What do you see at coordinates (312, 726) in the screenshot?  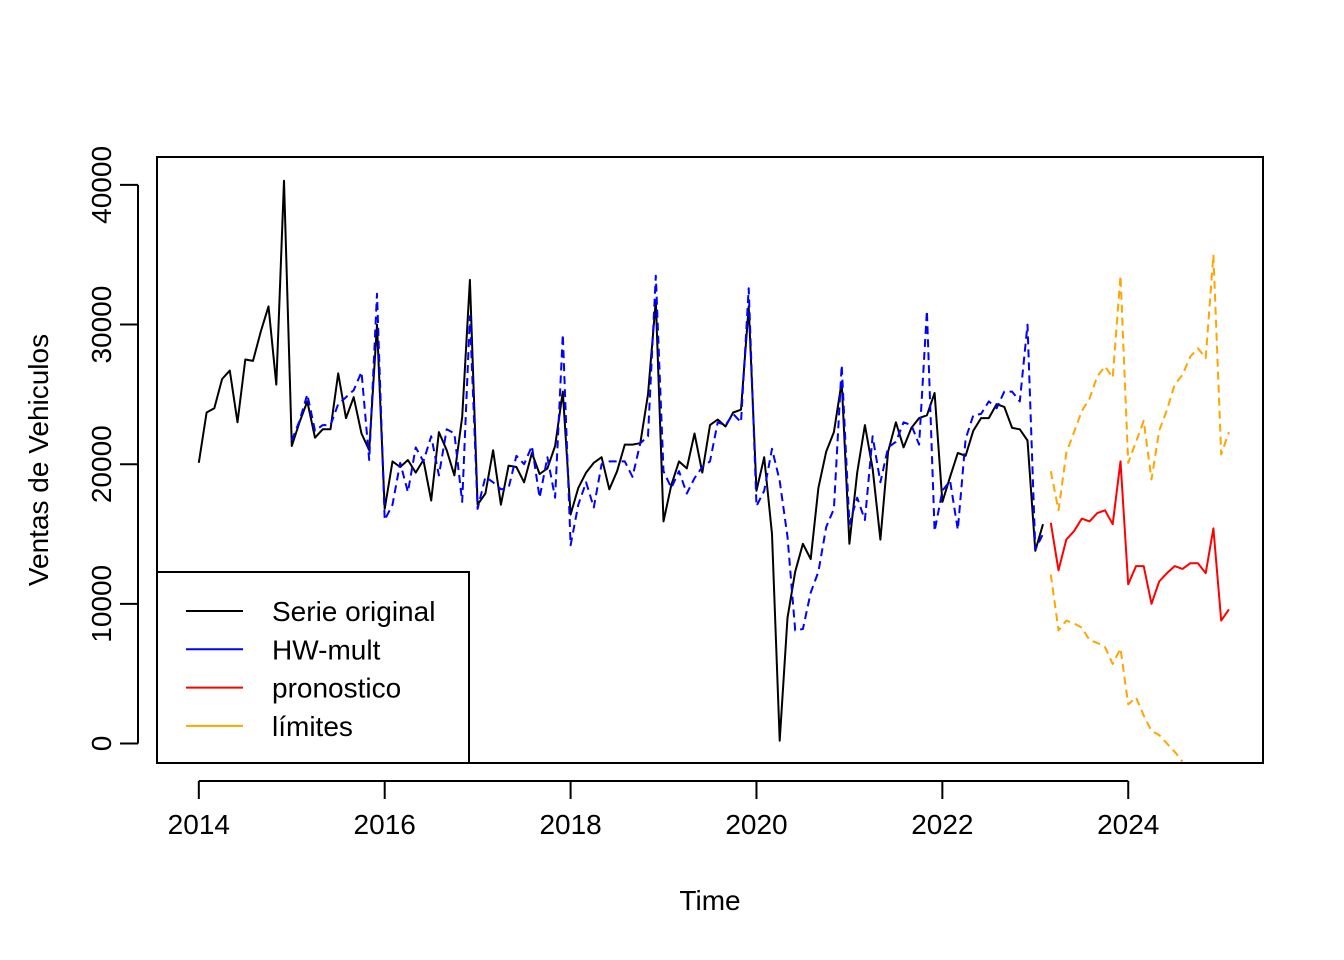 I see `legend-label-3: límites` at bounding box center [312, 726].